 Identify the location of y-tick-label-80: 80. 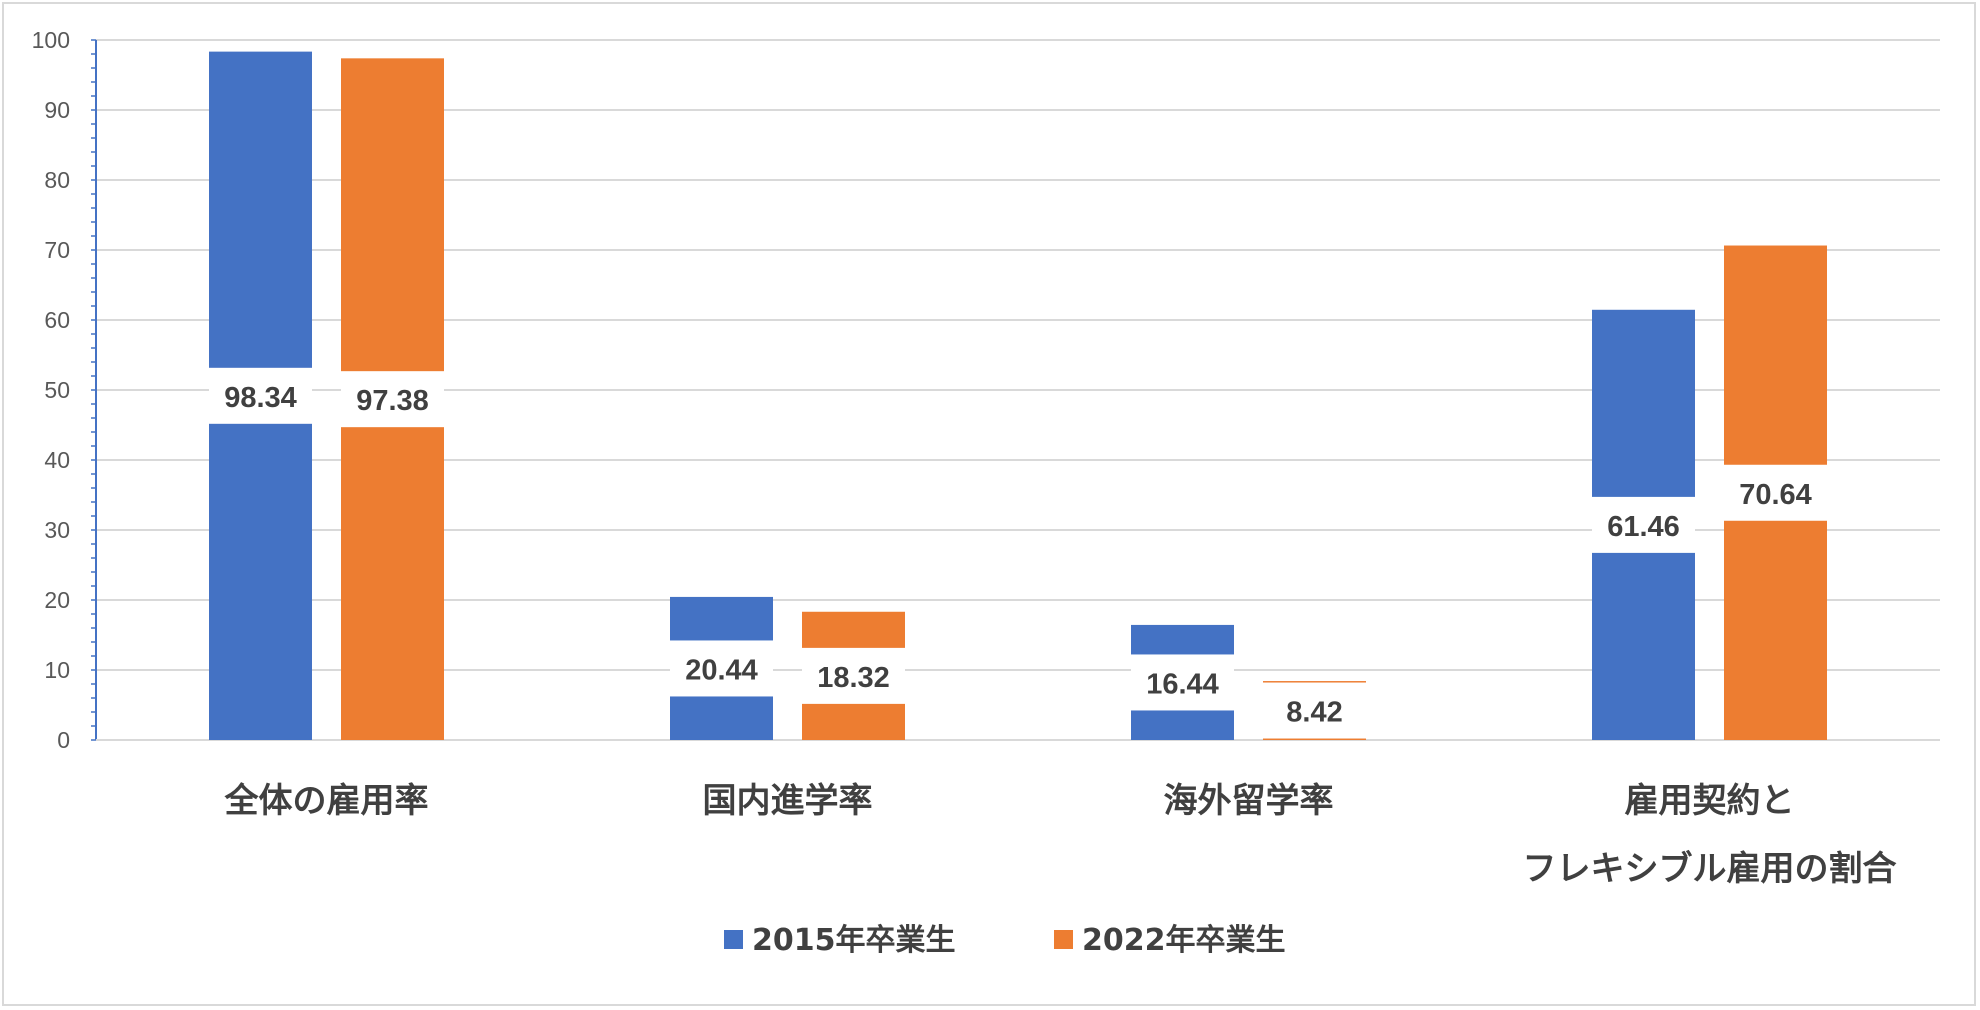
(57, 180).